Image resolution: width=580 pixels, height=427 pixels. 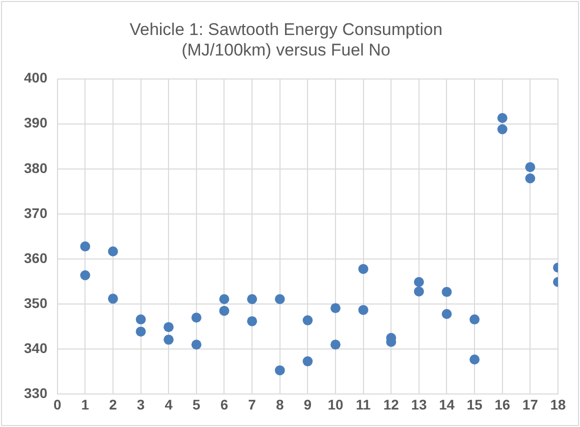 What do you see at coordinates (36, 78) in the screenshot?
I see `y-tick-label: 400` at bounding box center [36, 78].